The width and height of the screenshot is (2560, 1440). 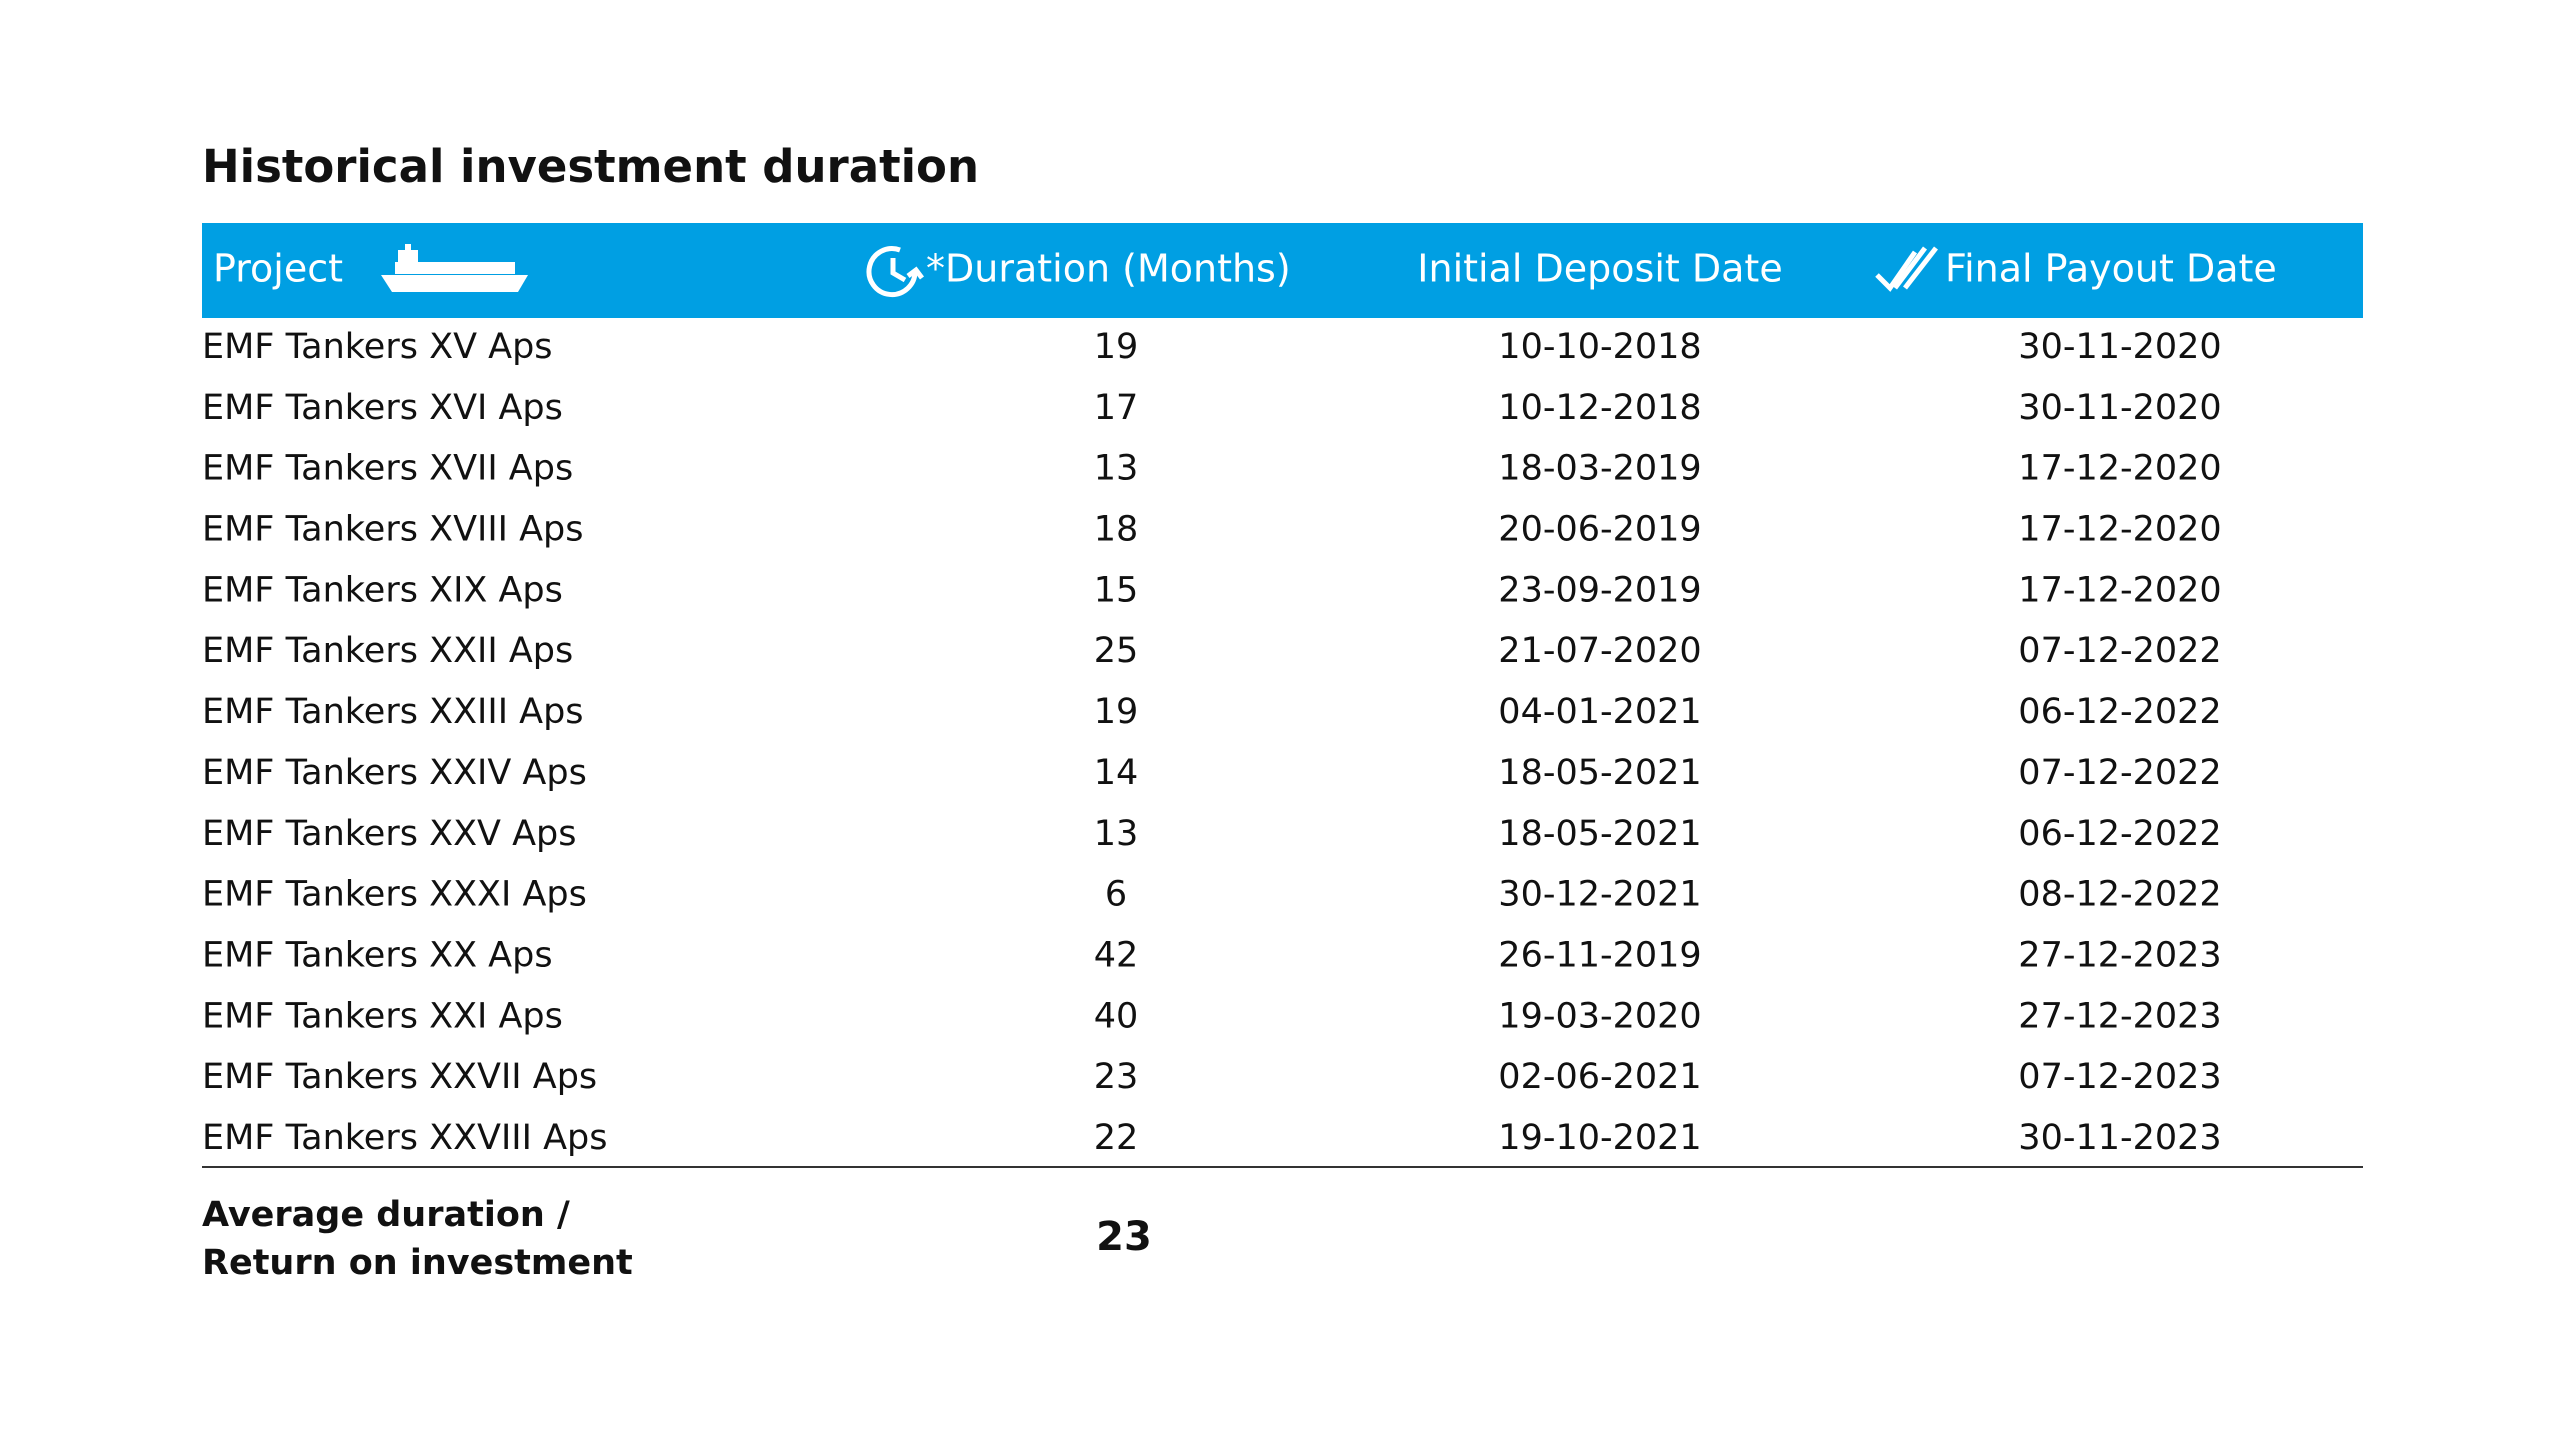 I want to click on deposit-cell: 18-03-2019, so click(x=1599, y=469).